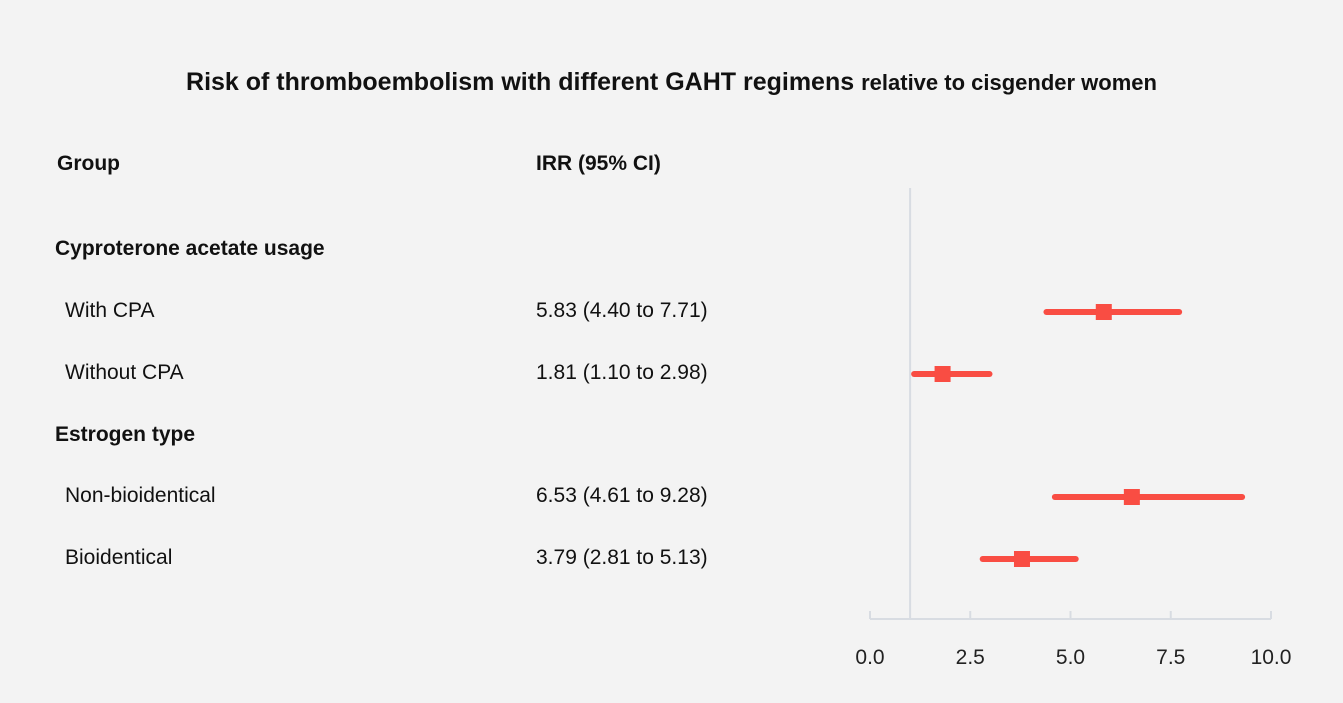 Image resolution: width=1343 pixels, height=703 pixels. Describe the element at coordinates (125, 434) in the screenshot. I see `group-label: Estrogen type` at that location.